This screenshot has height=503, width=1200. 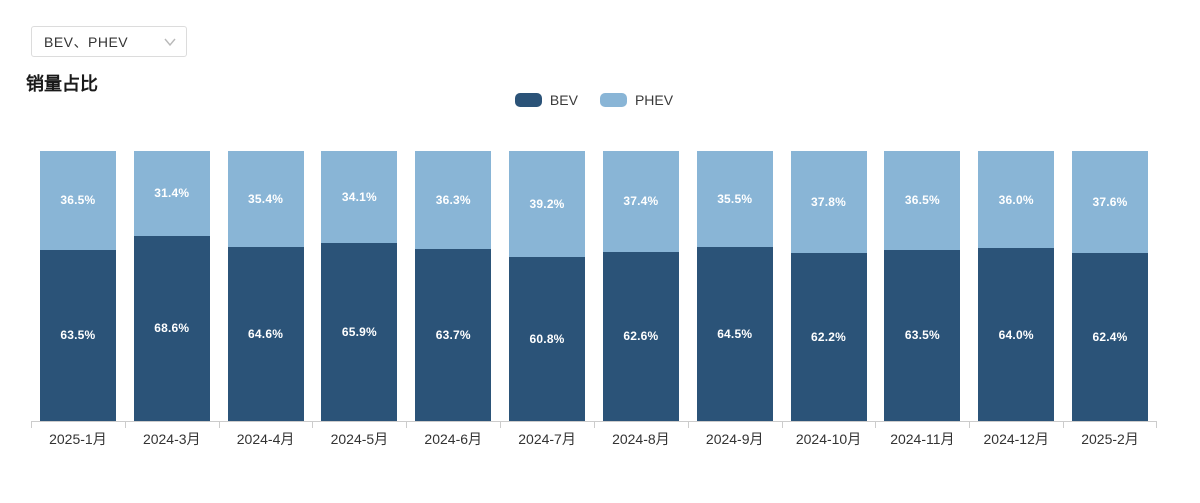 What do you see at coordinates (734, 436) in the screenshot?
I see `x-axis-label: 2024-9月` at bounding box center [734, 436].